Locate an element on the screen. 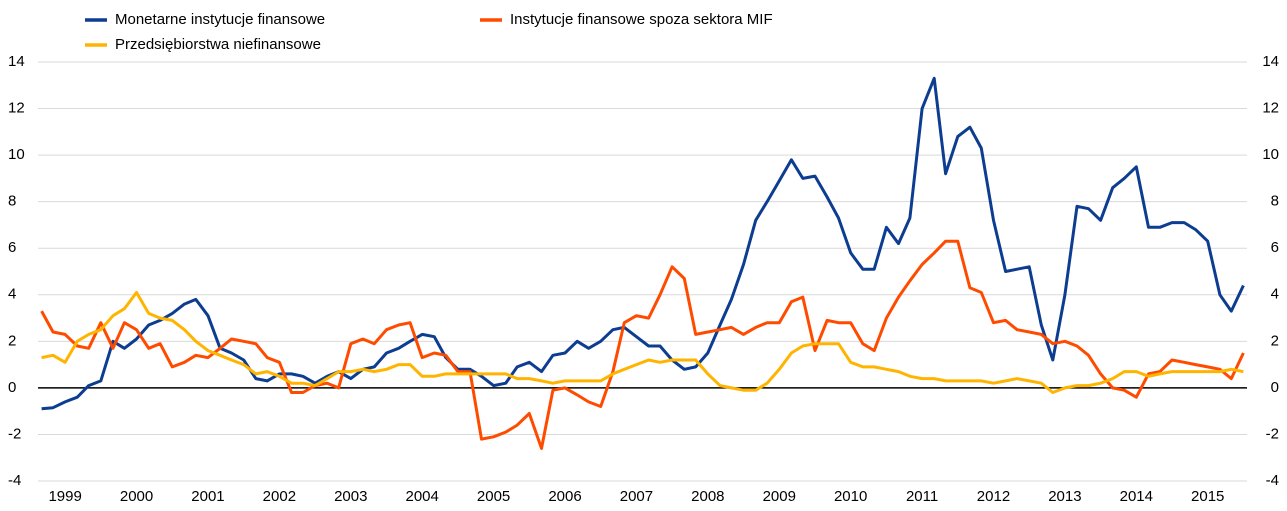  y2-tick-label: -2 is located at coordinates (1272, 433).